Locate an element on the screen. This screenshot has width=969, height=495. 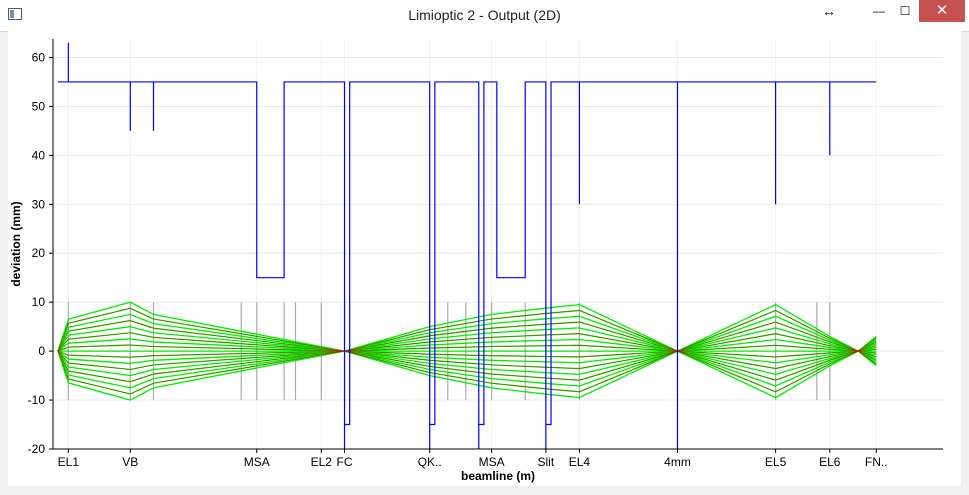
y-tick-label: 60 is located at coordinates (39, 57).